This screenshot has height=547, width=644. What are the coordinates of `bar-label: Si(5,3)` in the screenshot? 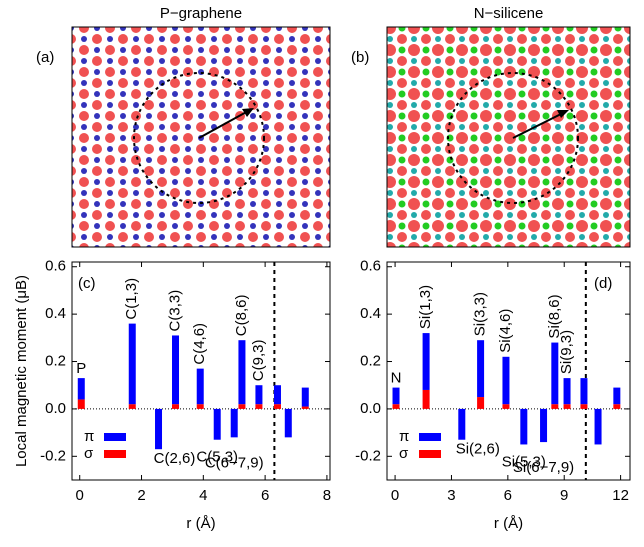 It's located at (524, 461).